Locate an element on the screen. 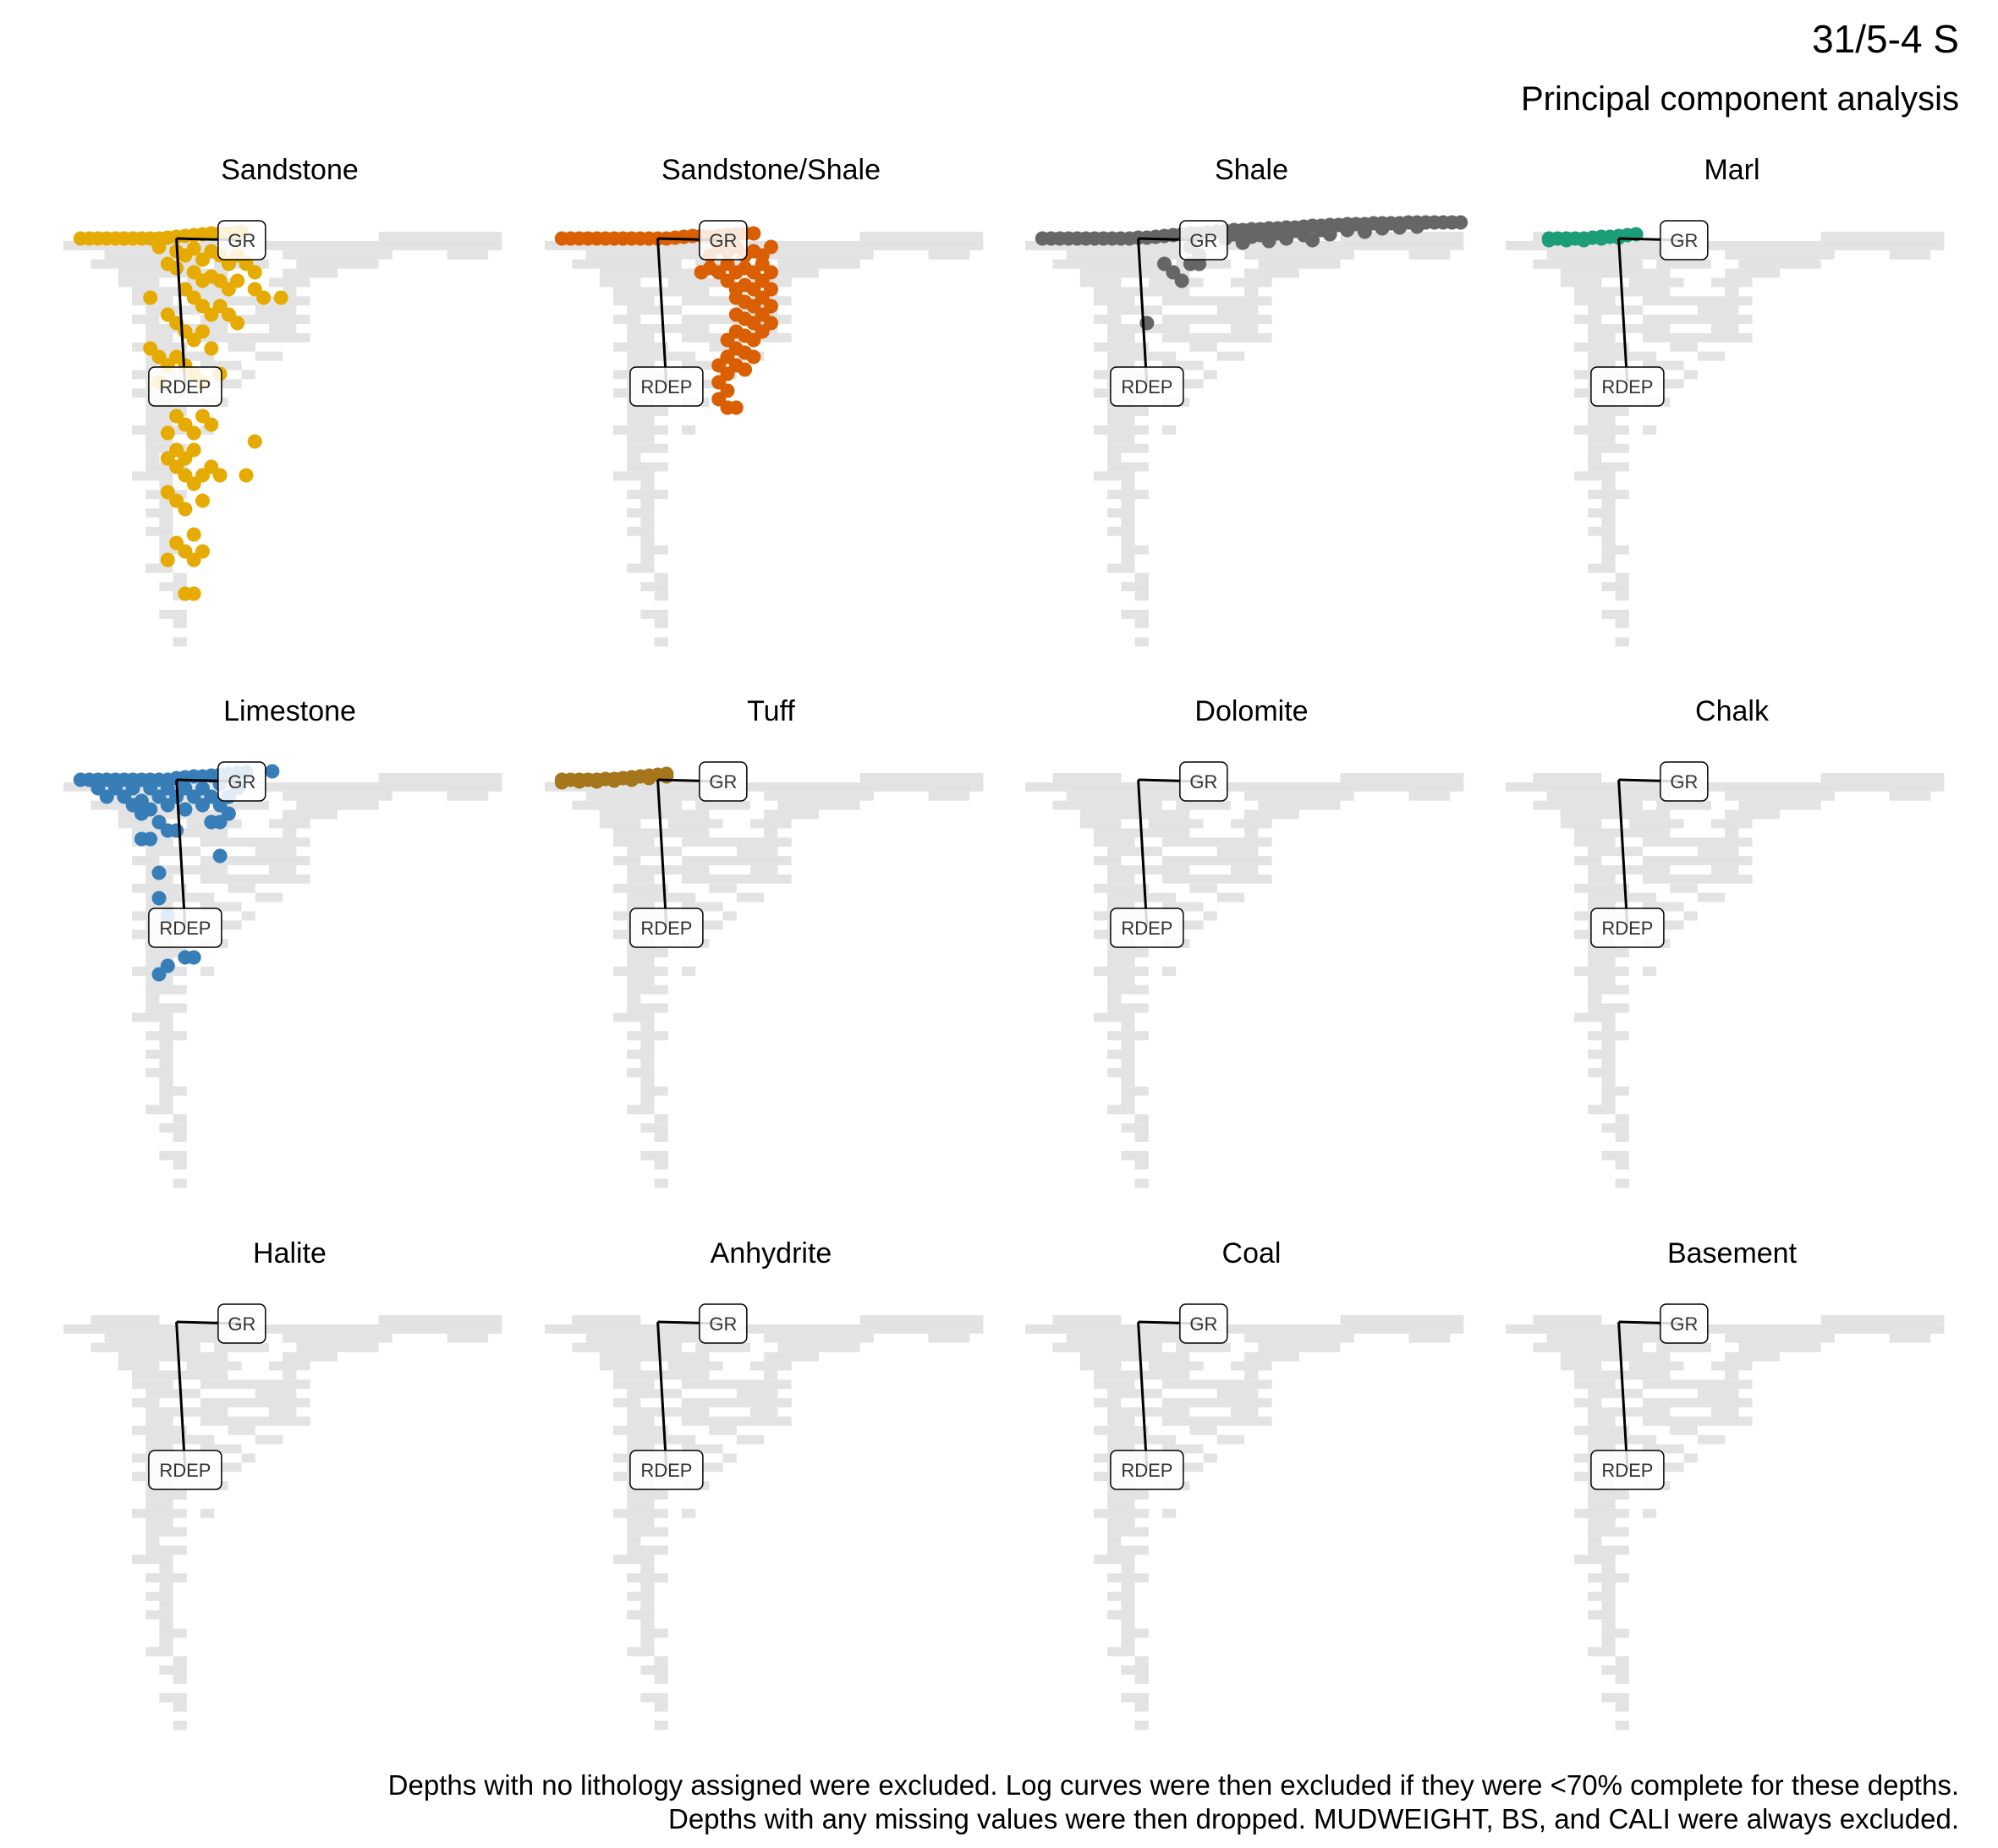  vector-label-rdep: RDEP is located at coordinates (185, 1470).